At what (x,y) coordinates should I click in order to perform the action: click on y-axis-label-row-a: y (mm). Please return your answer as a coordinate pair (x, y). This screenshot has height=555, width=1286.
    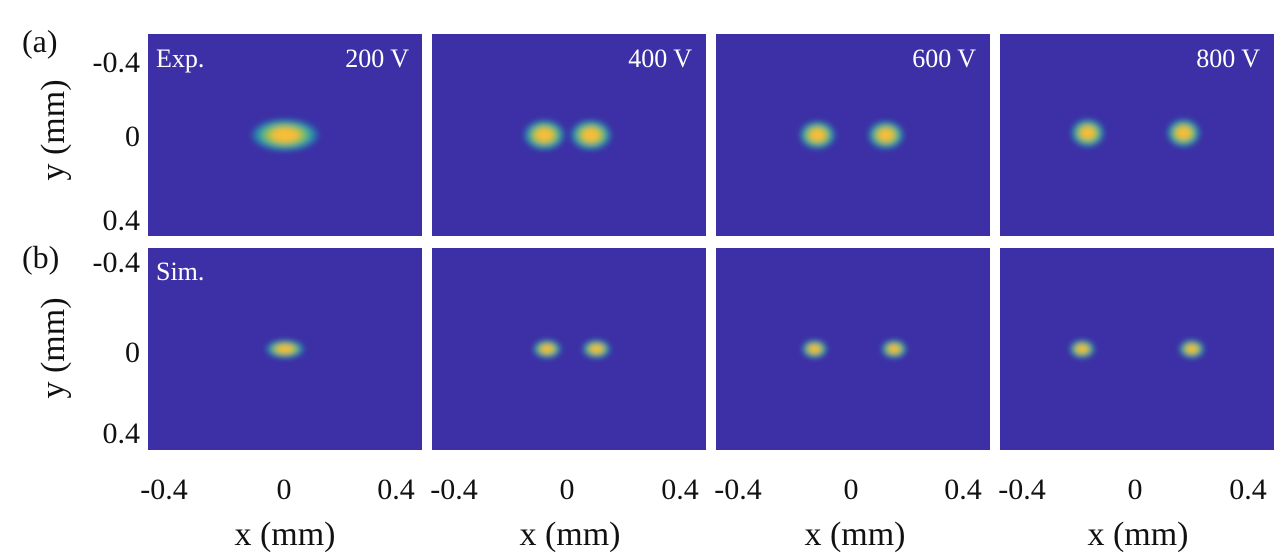
    Looking at the image, I should click on (53, 129).